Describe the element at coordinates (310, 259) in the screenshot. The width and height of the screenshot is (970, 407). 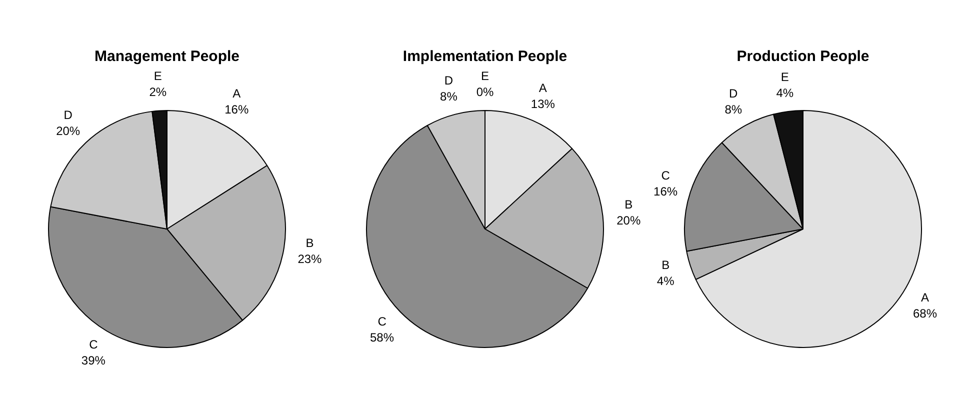
I see `data-label: 23%` at that location.